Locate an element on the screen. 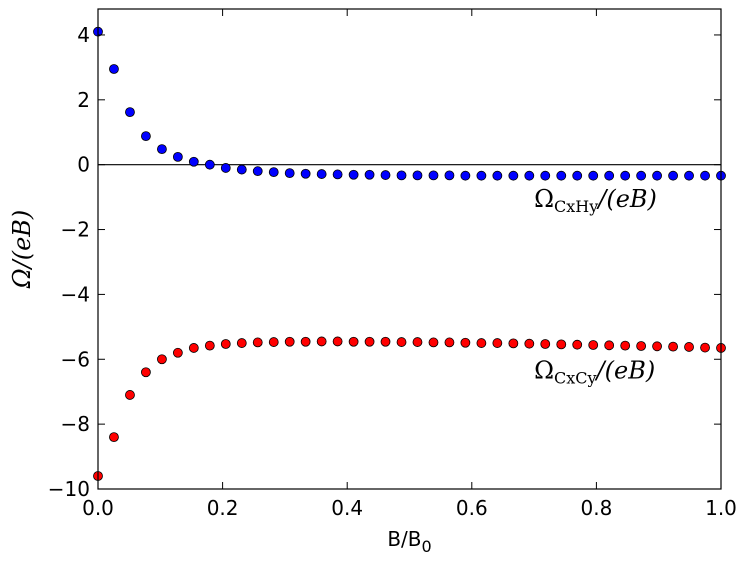 The width and height of the screenshot is (750, 561). series-annotation: ΩCxHy/(eB) is located at coordinates (595, 200).